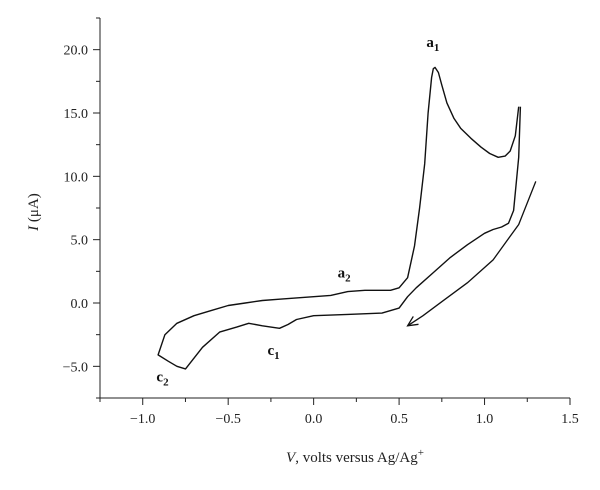  I want to click on scan-direction-arrow, so click(472, 254).